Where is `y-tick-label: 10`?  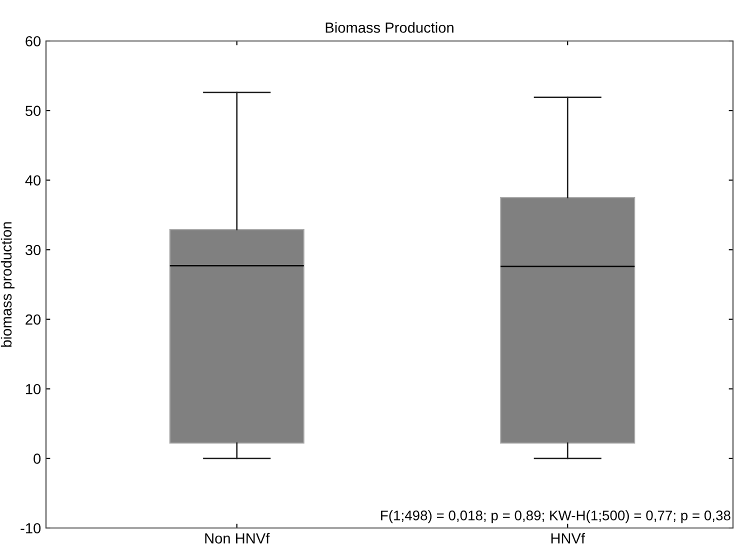
y-tick-label: 10 is located at coordinates (33, 389).